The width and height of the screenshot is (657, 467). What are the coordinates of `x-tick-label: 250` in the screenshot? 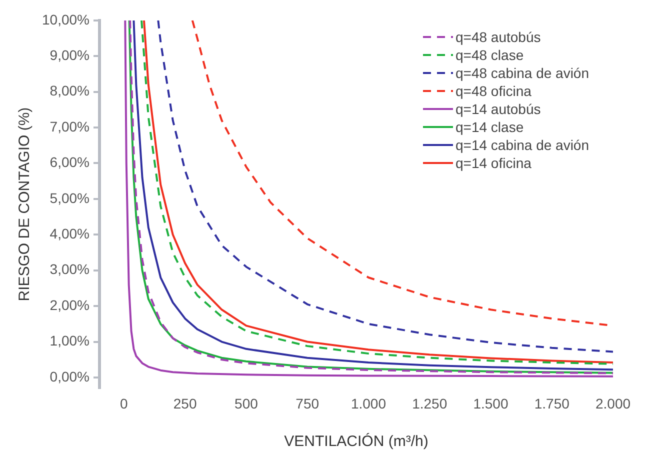 It's located at (185, 403).